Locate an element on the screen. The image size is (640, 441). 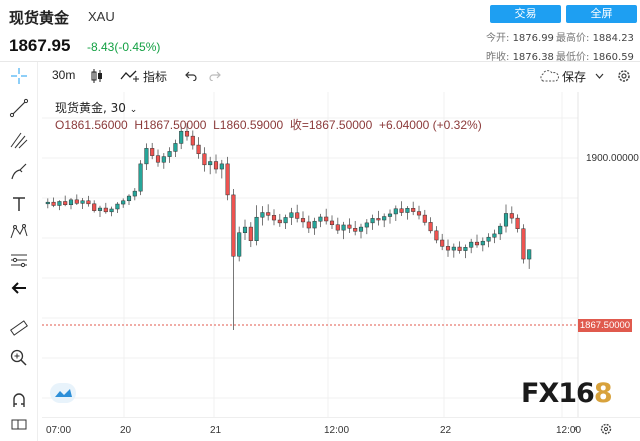
tv-logo-icon is located at coordinates (63, 393).